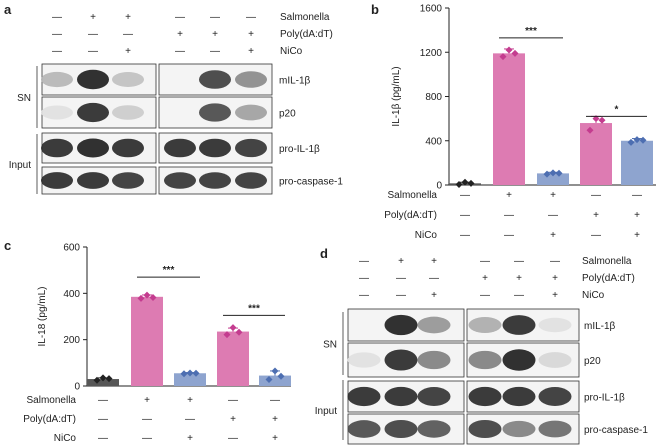  I want to click on significance-label: *, so click(617, 109).